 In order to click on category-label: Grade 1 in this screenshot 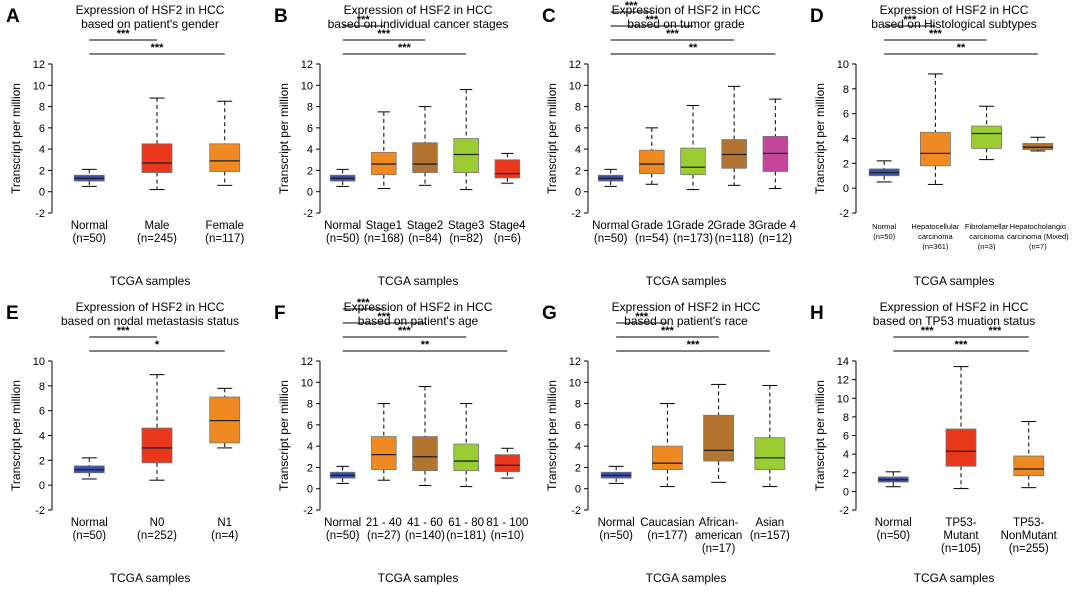, I will do `click(652, 226)`.